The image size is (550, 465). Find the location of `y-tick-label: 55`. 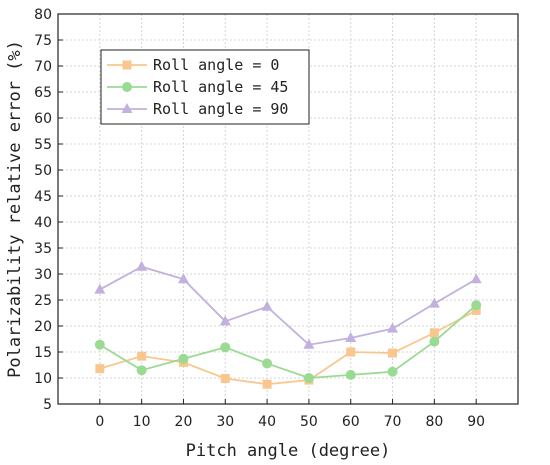

y-tick-label: 55 is located at coordinates (43, 145).